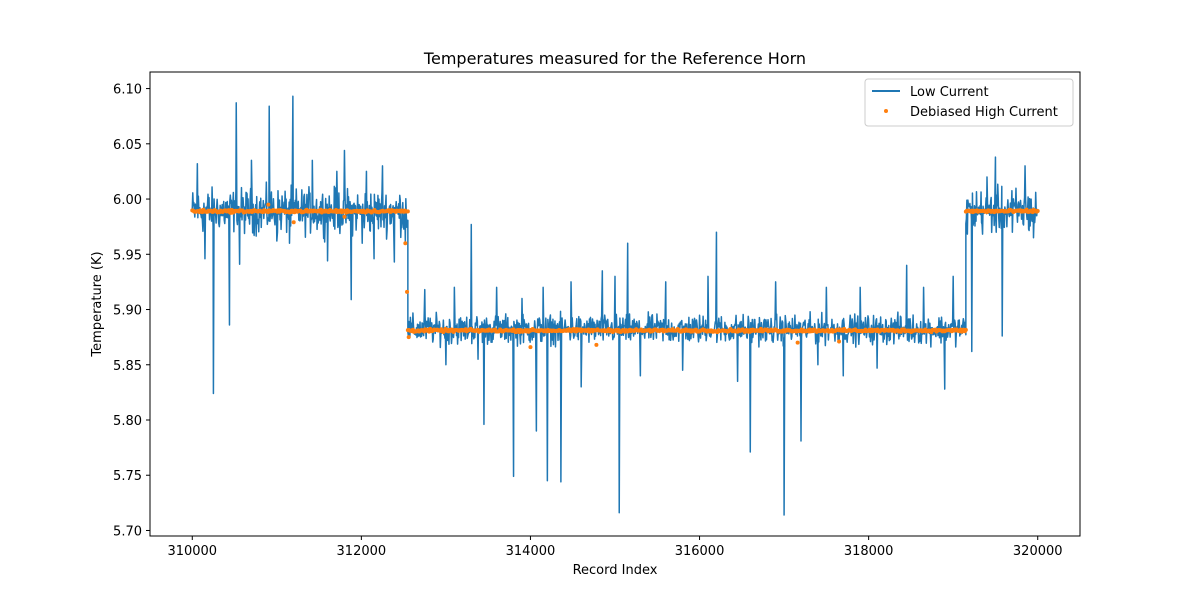 The height and width of the screenshot is (600, 1200). I want to click on x-tick-label: 316000, so click(700, 551).